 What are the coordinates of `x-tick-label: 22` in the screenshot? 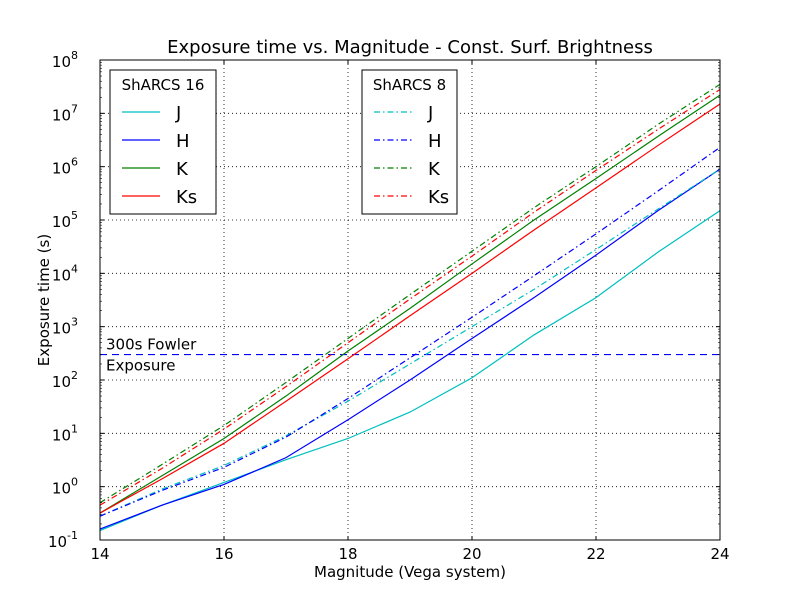 It's located at (595, 554).